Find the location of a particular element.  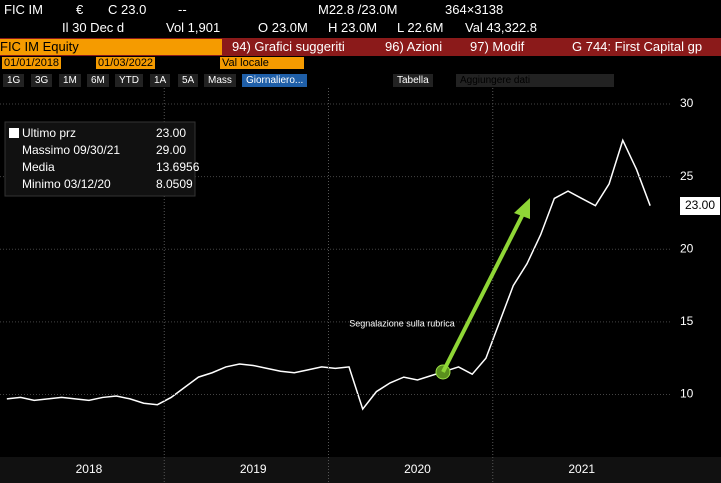

legend-label: Massimo 09/30/21 is located at coordinates (71, 150).